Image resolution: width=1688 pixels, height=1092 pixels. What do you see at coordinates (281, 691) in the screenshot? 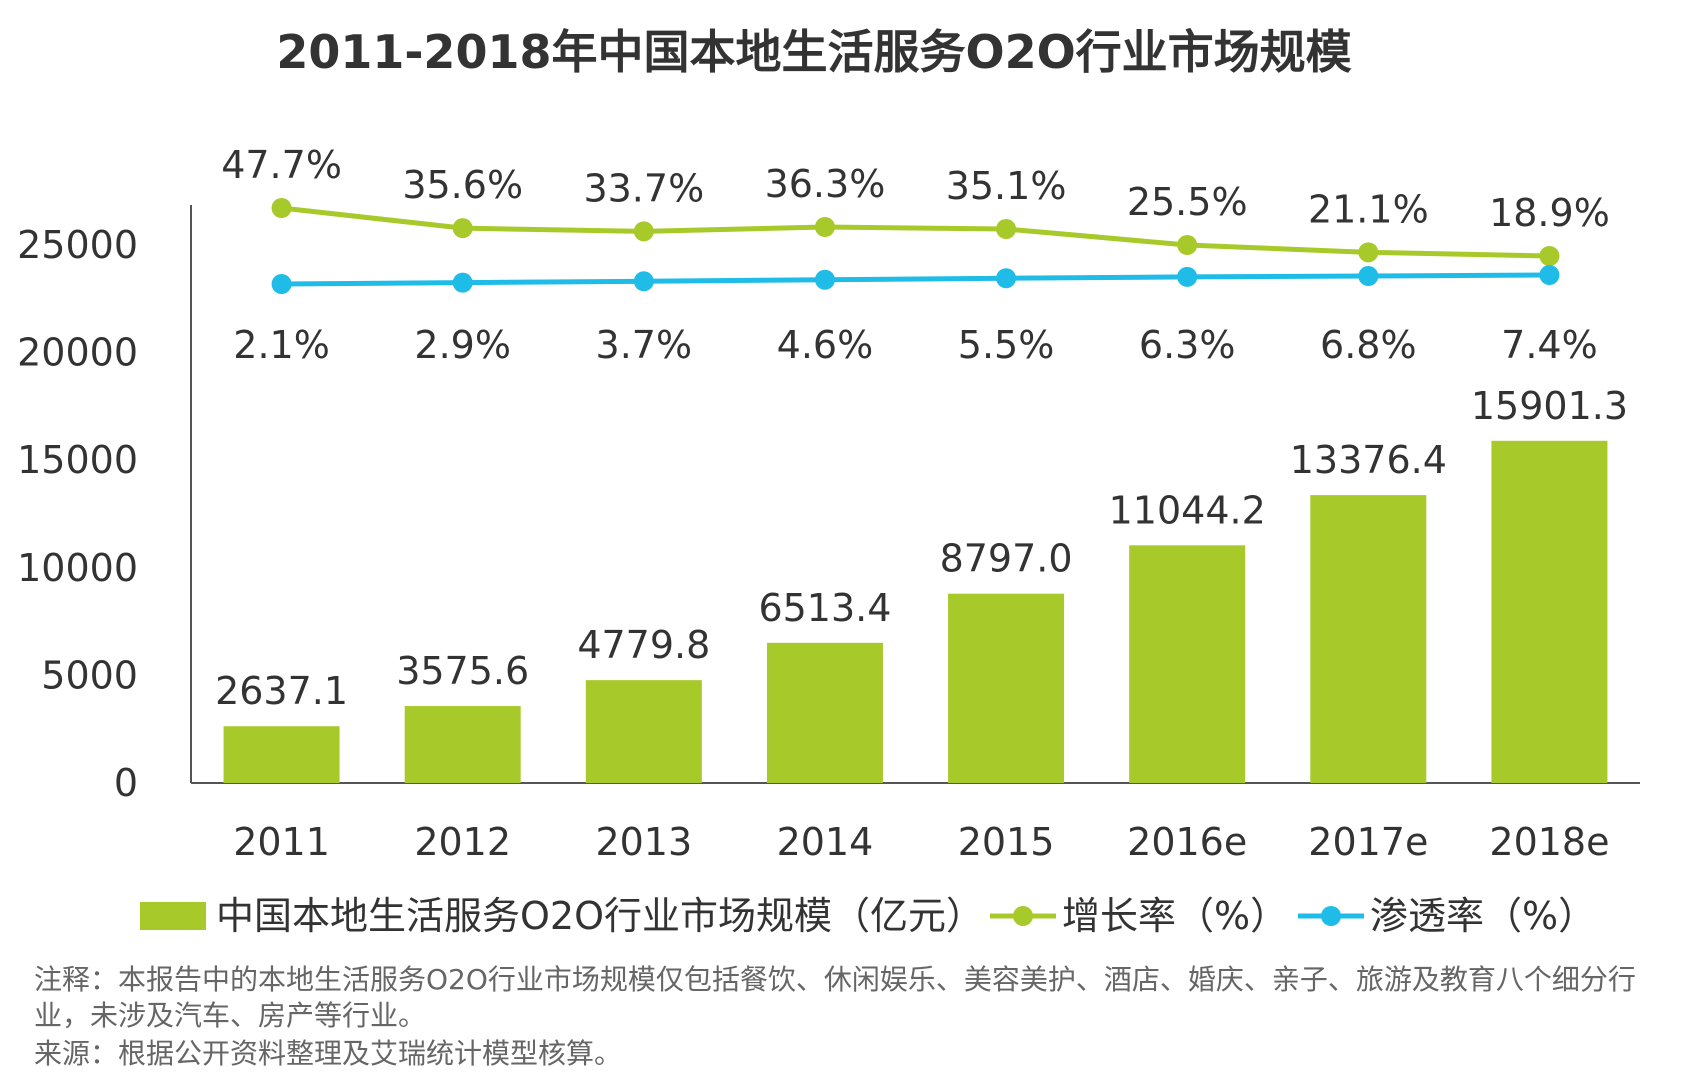
I see `bar-data-label: 2637.1` at bounding box center [281, 691].